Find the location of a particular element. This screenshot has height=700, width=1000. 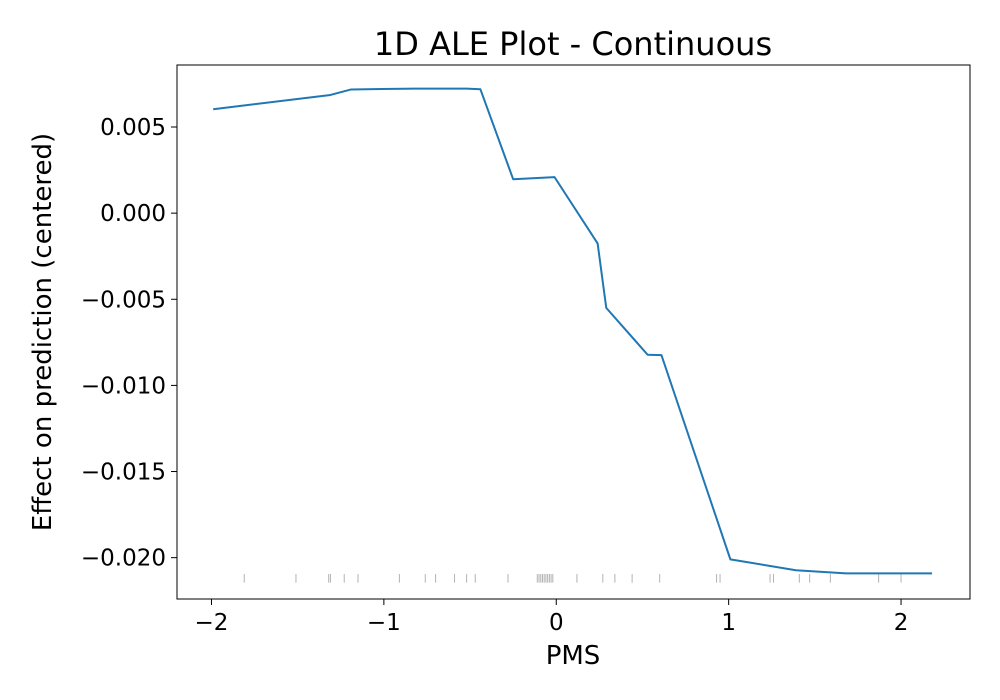

y-axis: 0.005 0.000 −0.005 −0.010 −0.015 −0.020 is located at coordinates (129, 343).